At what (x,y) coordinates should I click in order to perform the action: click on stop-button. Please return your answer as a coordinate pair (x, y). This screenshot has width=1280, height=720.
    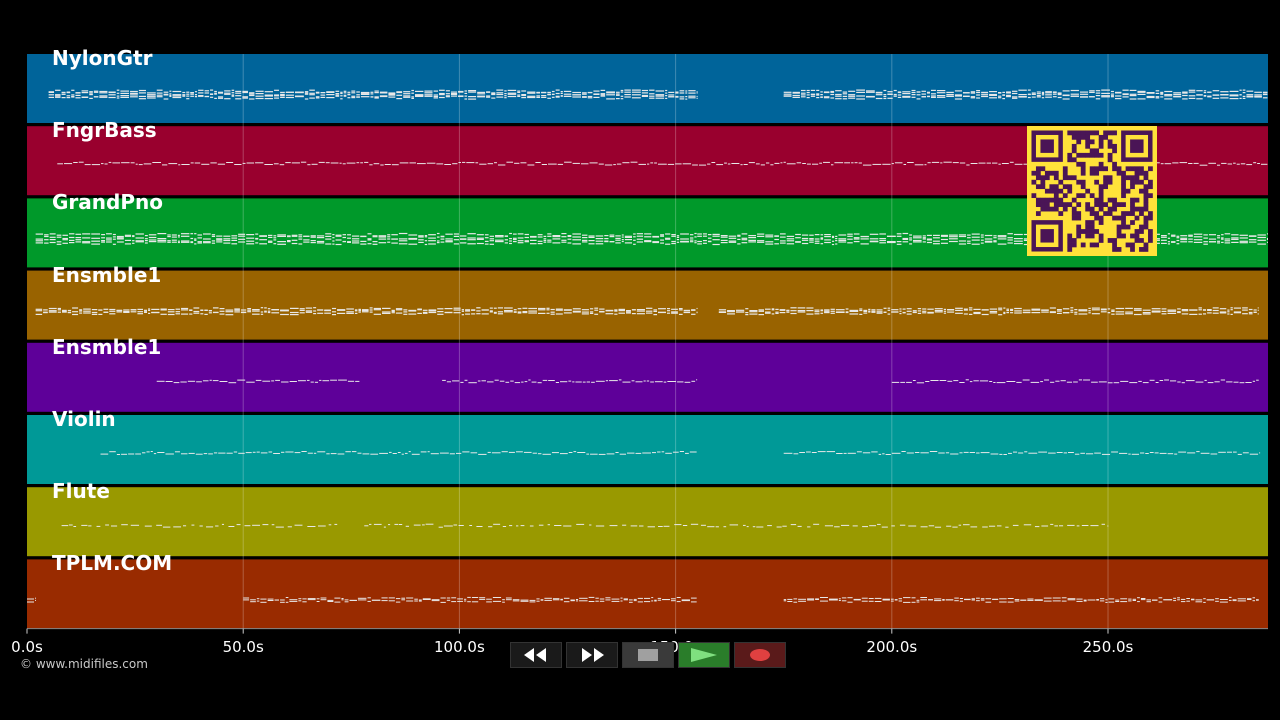
    Looking at the image, I should click on (648, 655).